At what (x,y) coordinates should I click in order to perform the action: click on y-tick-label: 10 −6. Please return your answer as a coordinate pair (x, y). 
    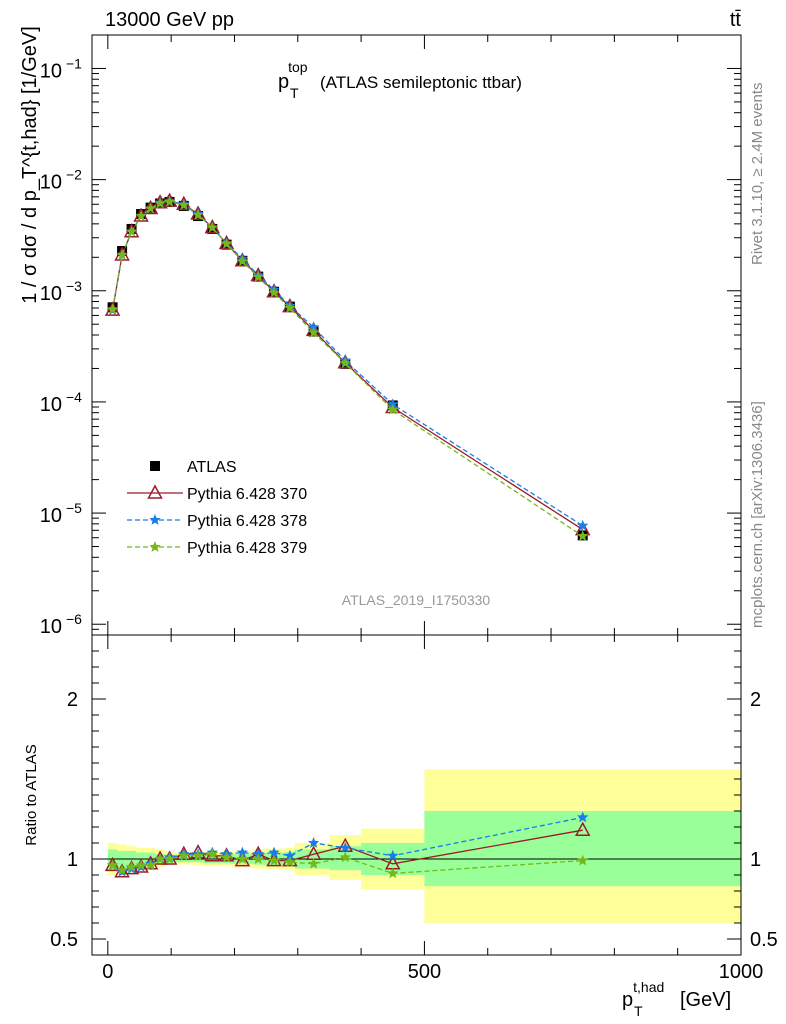
    Looking at the image, I should click on (61, 624).